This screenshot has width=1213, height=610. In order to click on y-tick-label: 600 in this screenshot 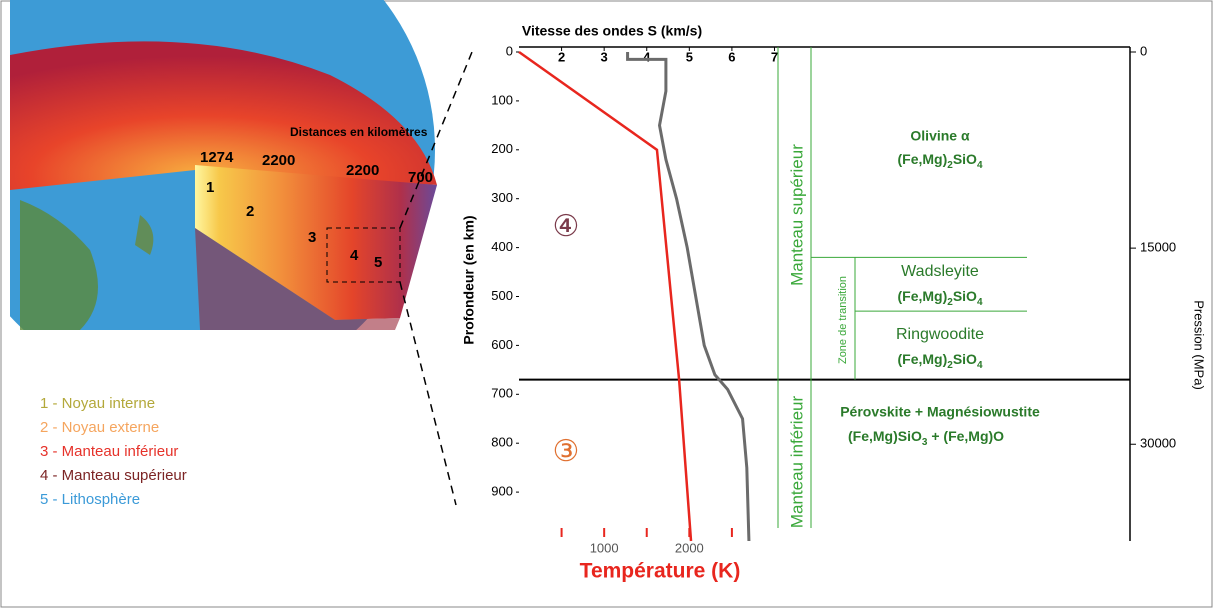, I will do `click(502, 344)`.